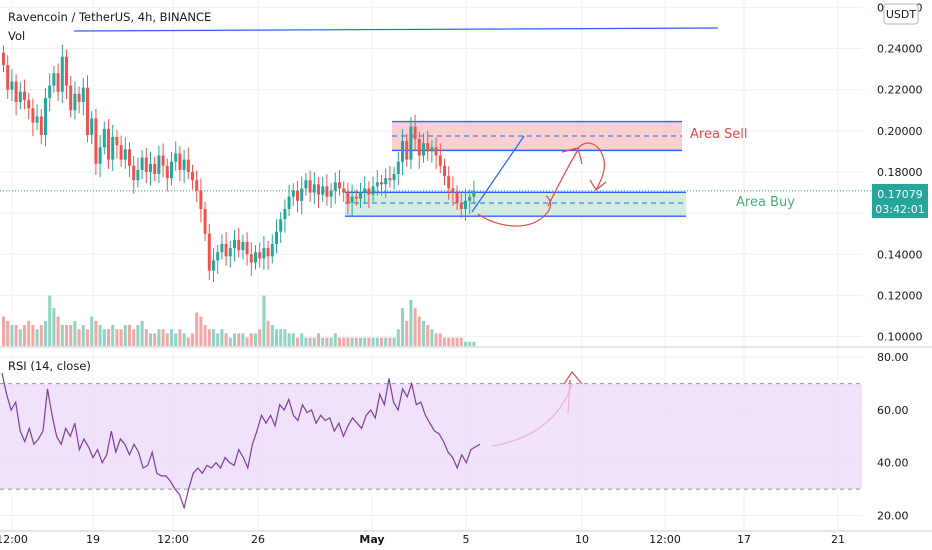 This screenshot has height=550, width=932. What do you see at coordinates (498, 174) in the screenshot?
I see `trend-line` at bounding box center [498, 174].